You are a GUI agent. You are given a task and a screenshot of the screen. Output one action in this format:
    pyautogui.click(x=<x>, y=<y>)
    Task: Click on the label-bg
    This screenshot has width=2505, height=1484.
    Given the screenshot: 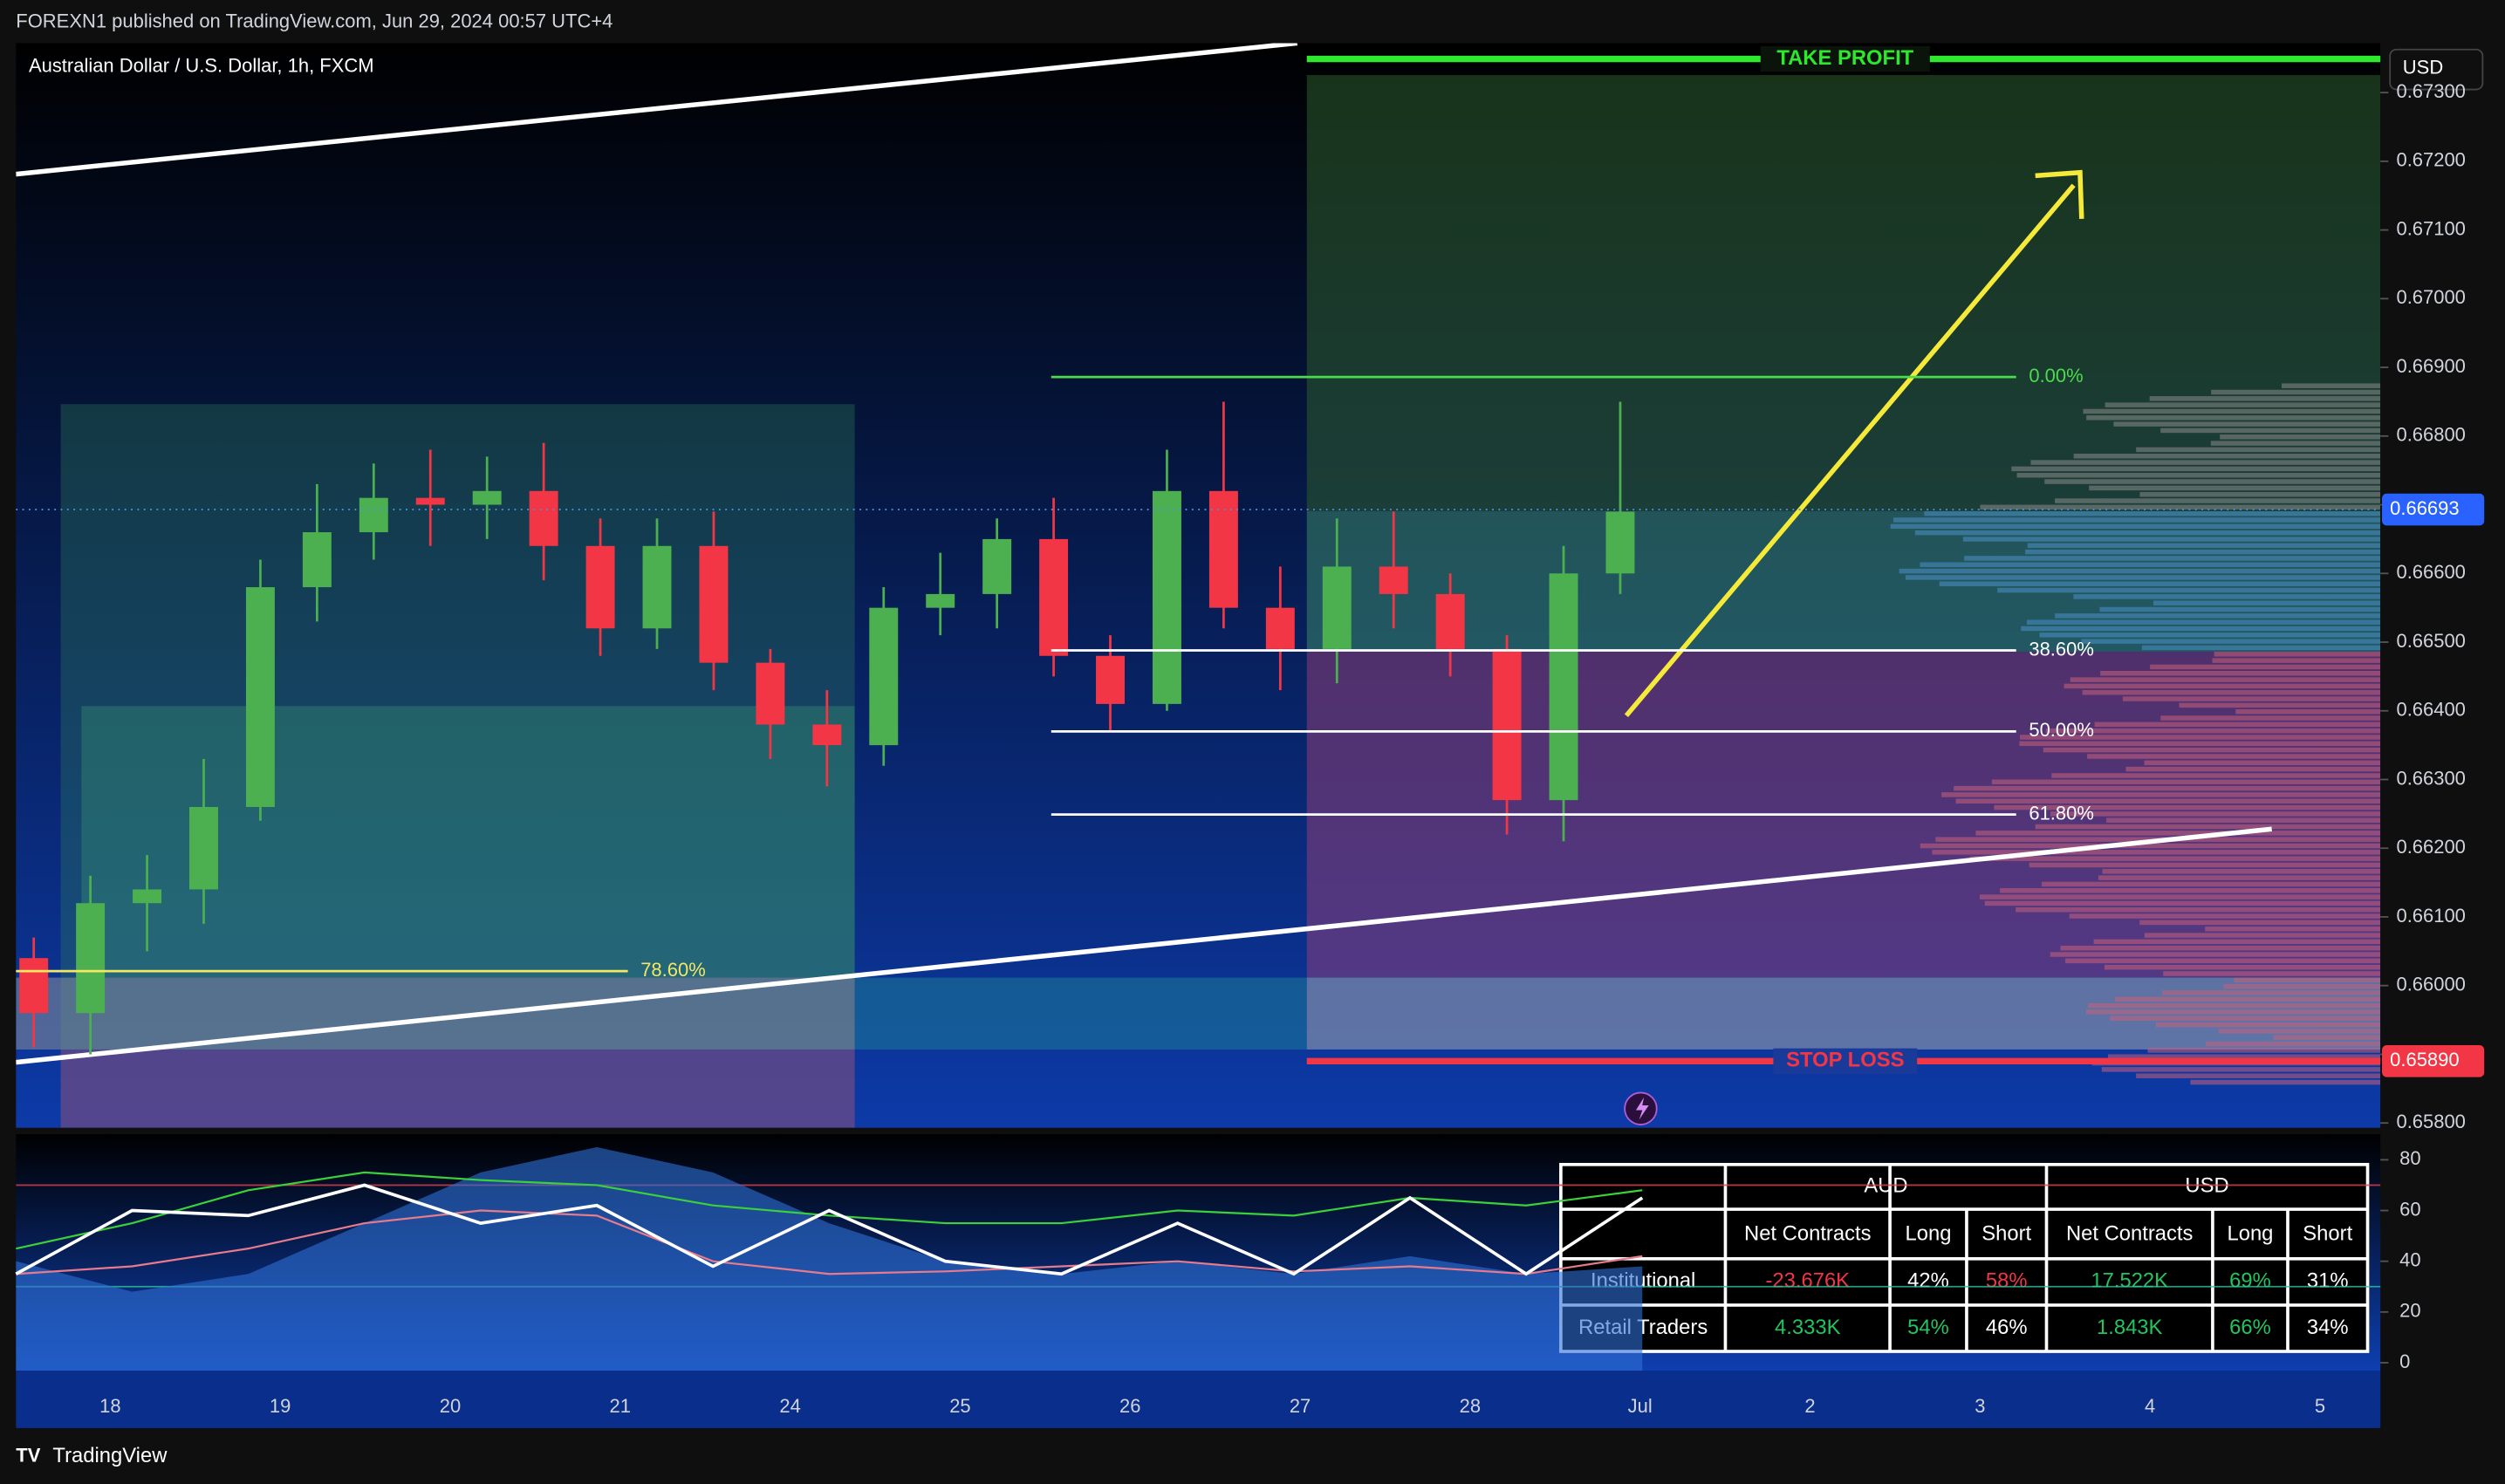 What is the action you would take?
    pyautogui.click(x=1846, y=1061)
    